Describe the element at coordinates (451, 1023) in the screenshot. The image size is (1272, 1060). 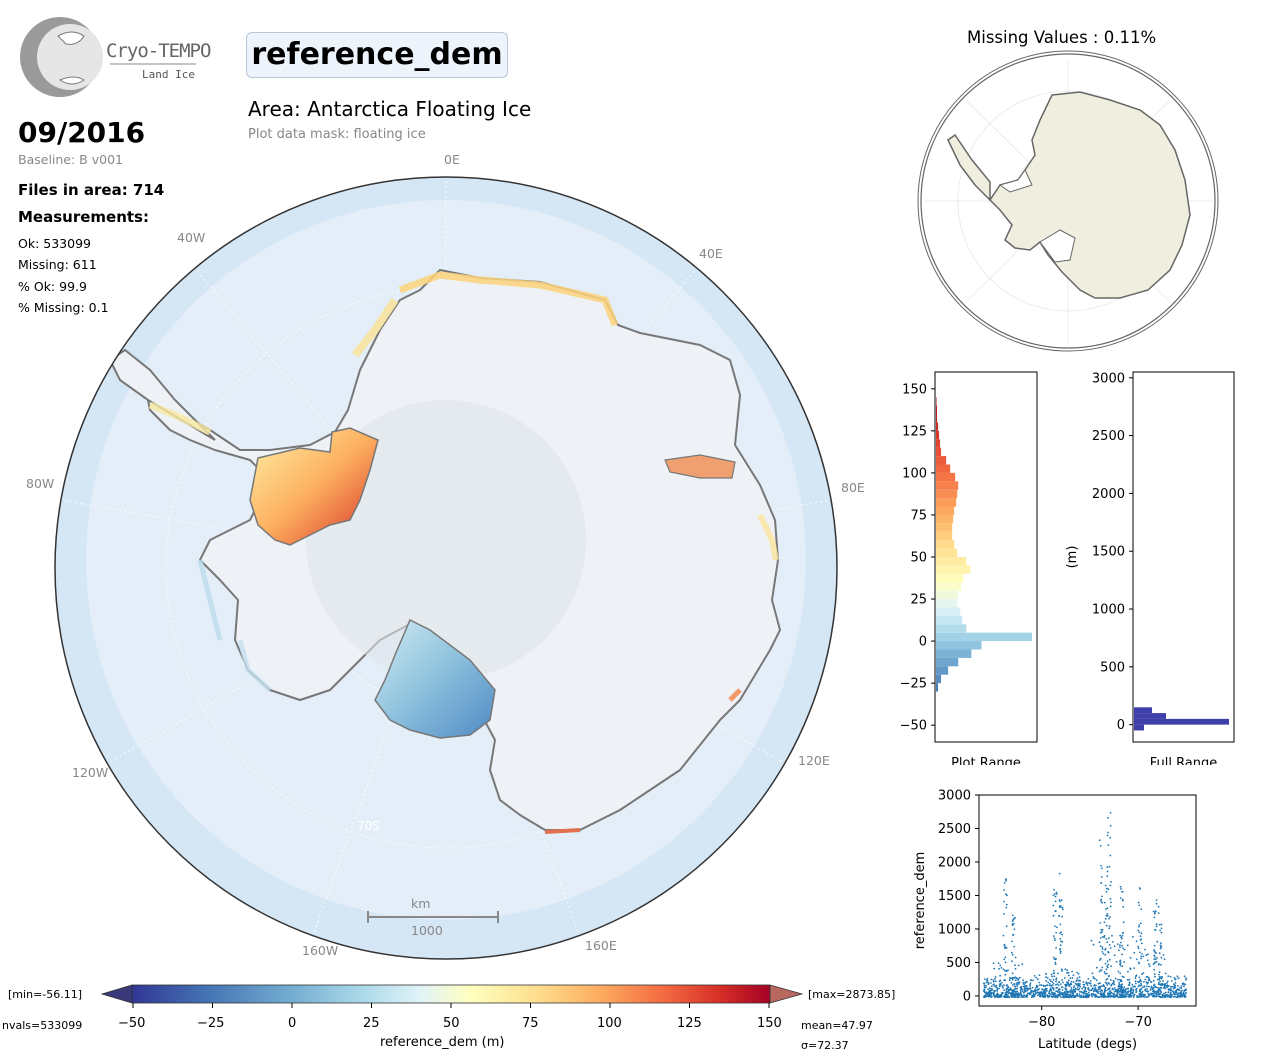
I see `colorbar-tick-label: 50` at that location.